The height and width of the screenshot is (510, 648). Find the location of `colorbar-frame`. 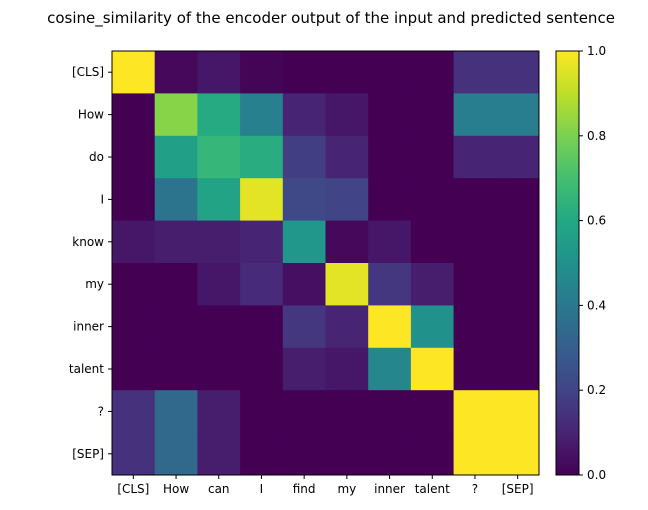

colorbar-frame is located at coordinates (567, 263).